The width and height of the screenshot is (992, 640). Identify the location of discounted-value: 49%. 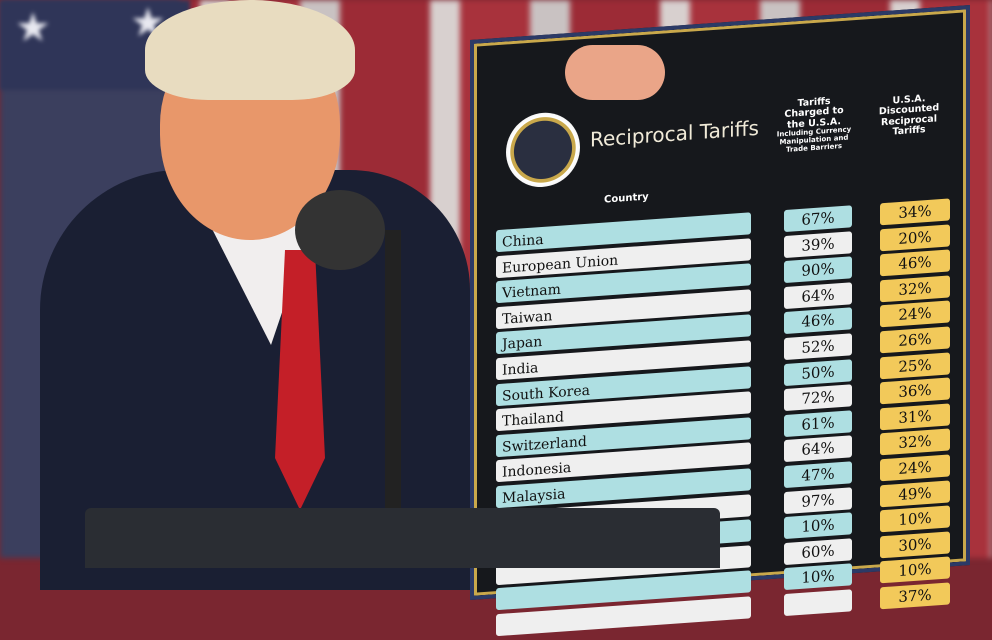
(915, 493).